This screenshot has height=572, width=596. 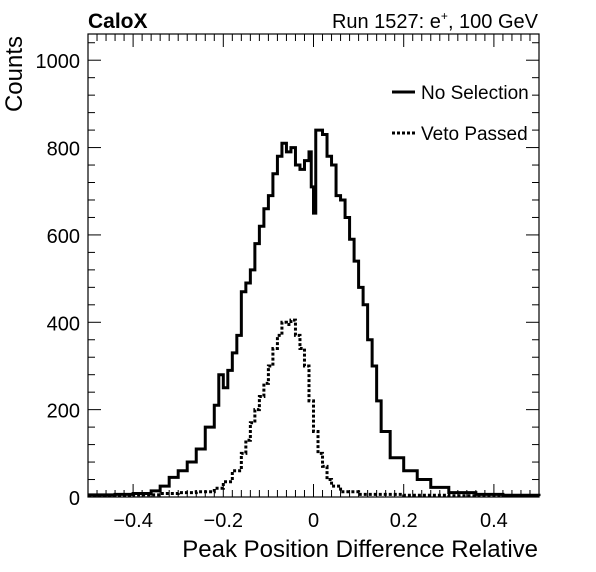 I want to click on legend: No Selection Veto Passed, so click(x=460, y=114).